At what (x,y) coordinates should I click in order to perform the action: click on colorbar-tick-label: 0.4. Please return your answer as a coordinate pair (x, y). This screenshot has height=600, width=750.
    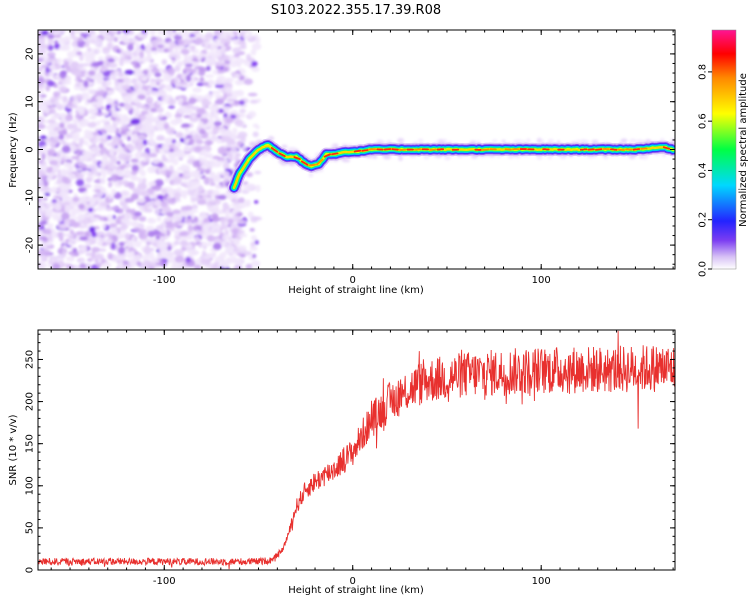
    Looking at the image, I should click on (703, 170).